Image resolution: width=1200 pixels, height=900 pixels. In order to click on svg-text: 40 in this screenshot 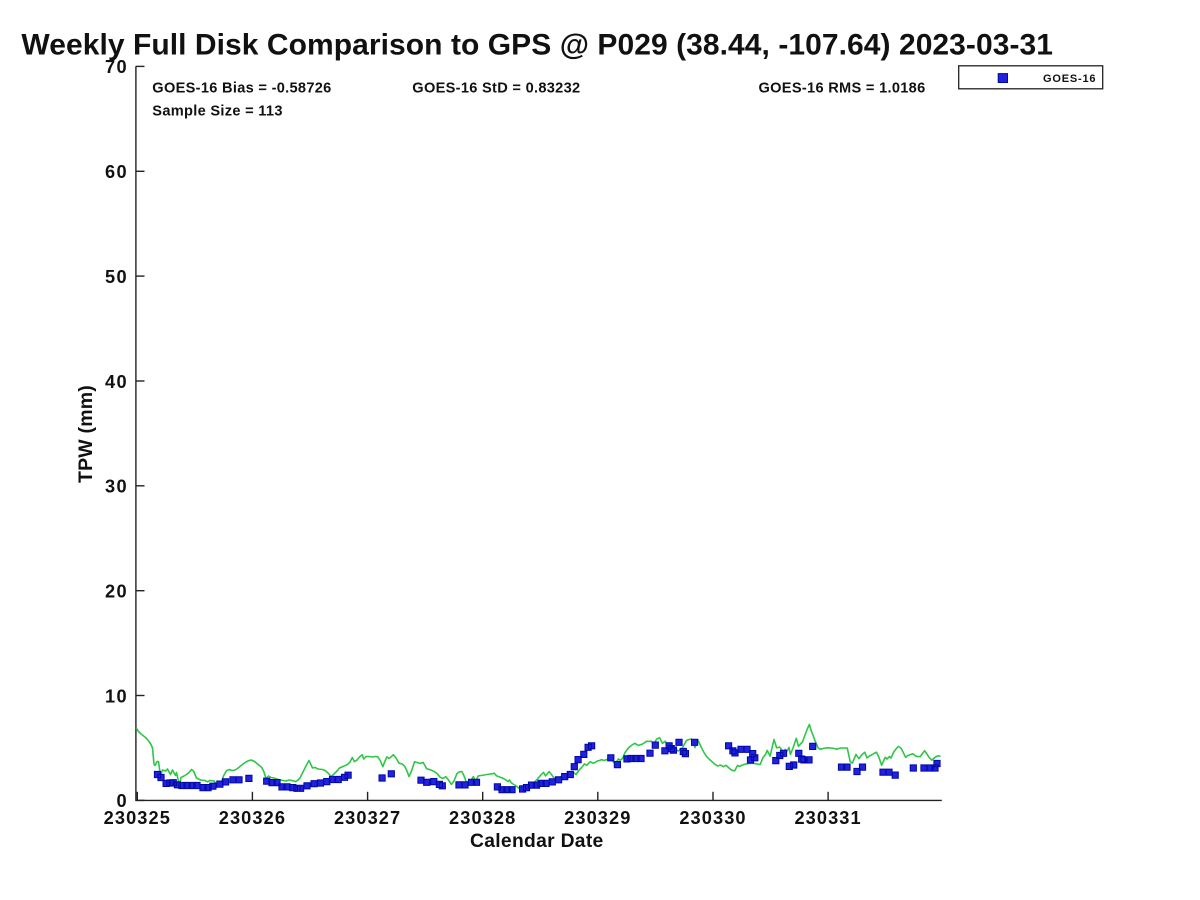, I will do `click(116, 382)`.